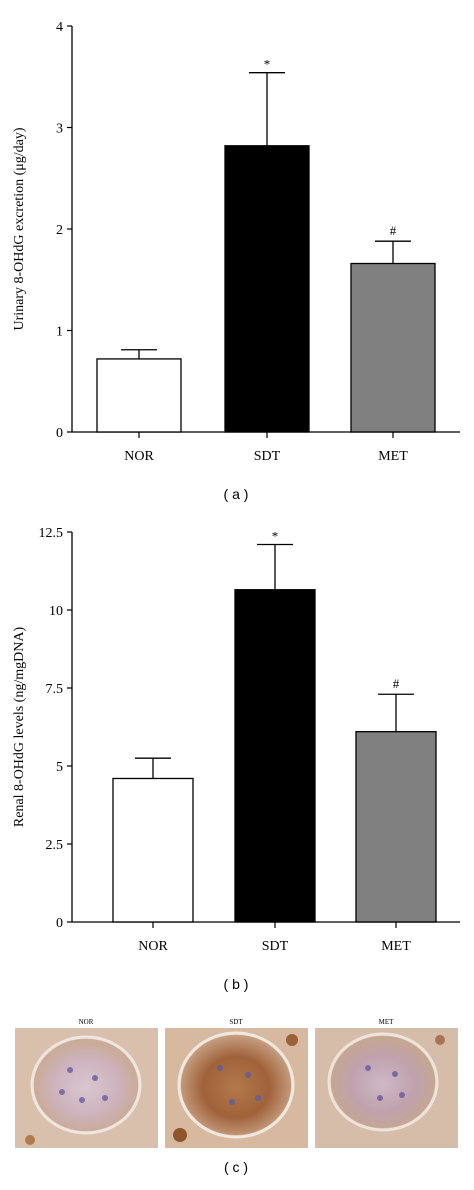  What do you see at coordinates (440, 1040) in the screenshot?
I see `micrograph-met-stain` at bounding box center [440, 1040].